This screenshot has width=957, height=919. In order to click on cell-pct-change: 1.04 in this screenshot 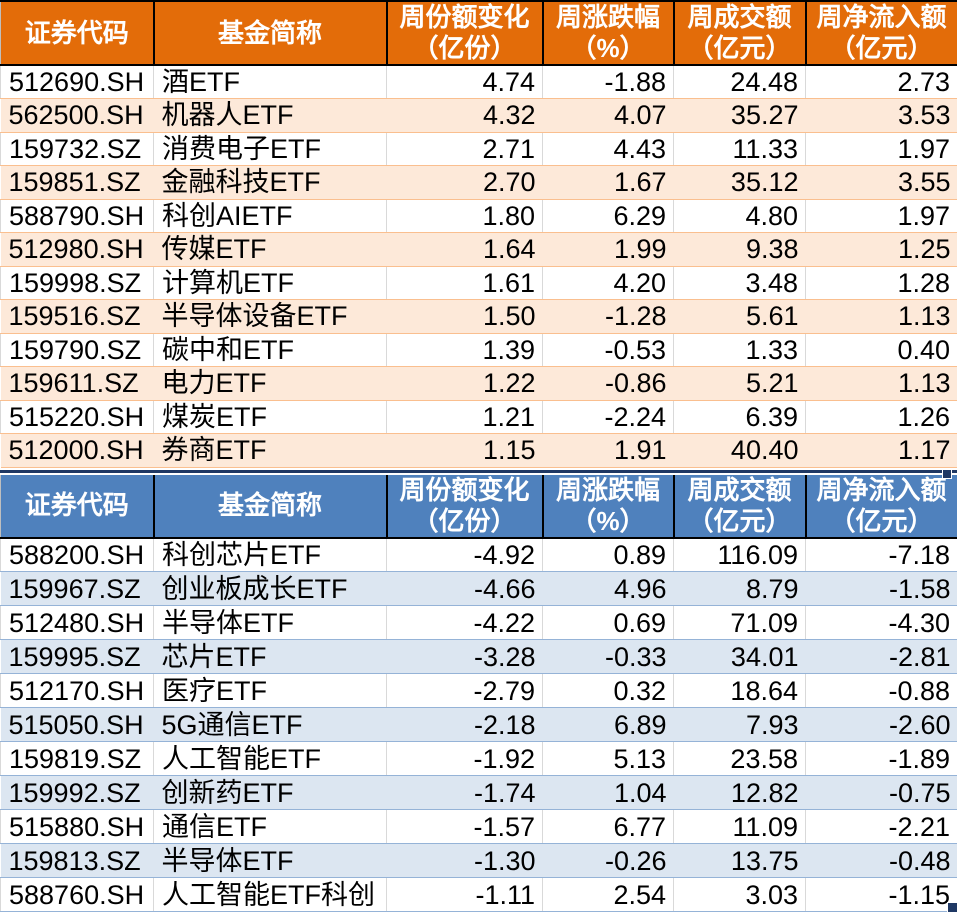, I will do `click(608, 792)`.